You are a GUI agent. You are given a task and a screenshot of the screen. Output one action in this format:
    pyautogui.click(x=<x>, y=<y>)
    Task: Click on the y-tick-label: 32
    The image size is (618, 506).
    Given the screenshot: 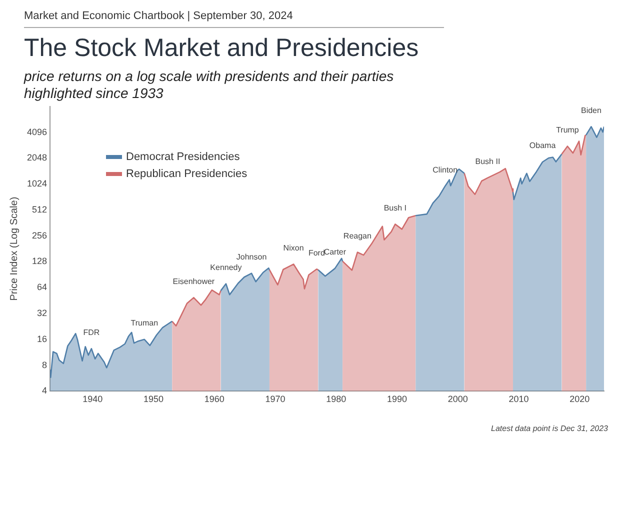 What is the action you would take?
    pyautogui.click(x=42, y=313)
    